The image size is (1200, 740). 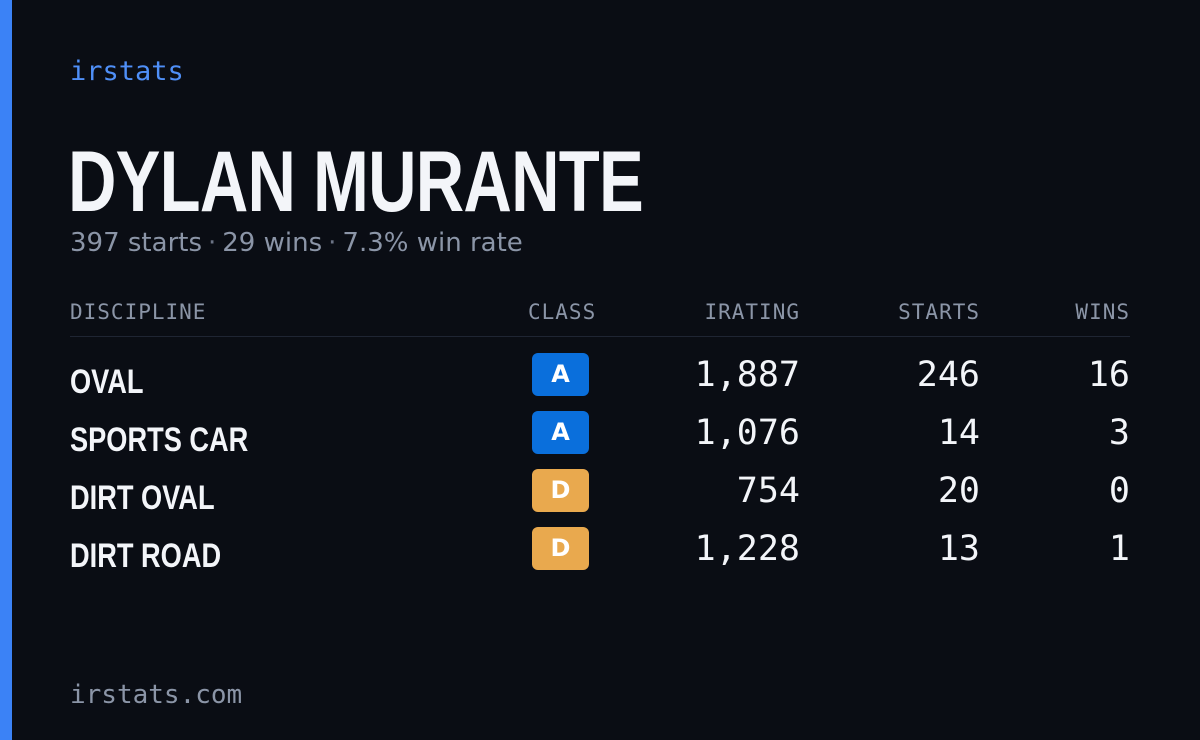 I want to click on table-header: DISCIPLINE CLASS IRATING STARTS WINS, so click(x=600, y=317).